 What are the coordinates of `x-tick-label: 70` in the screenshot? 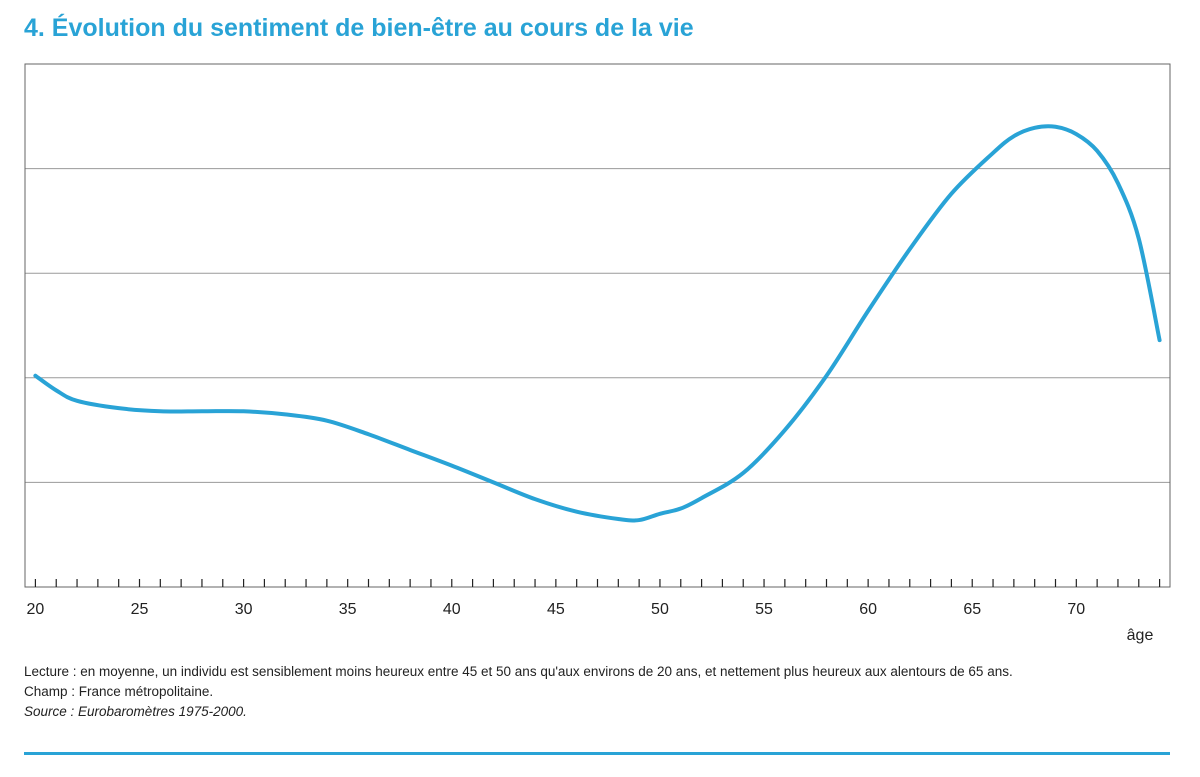 It's located at (1076, 609).